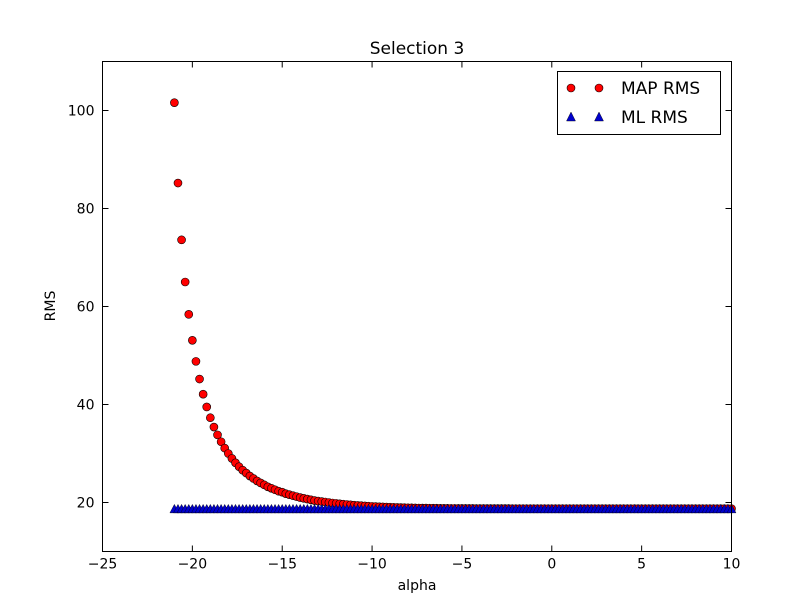 The image size is (812, 612). Describe the element at coordinates (86, 308) in the screenshot. I see `y-tick-label: 60` at that location.